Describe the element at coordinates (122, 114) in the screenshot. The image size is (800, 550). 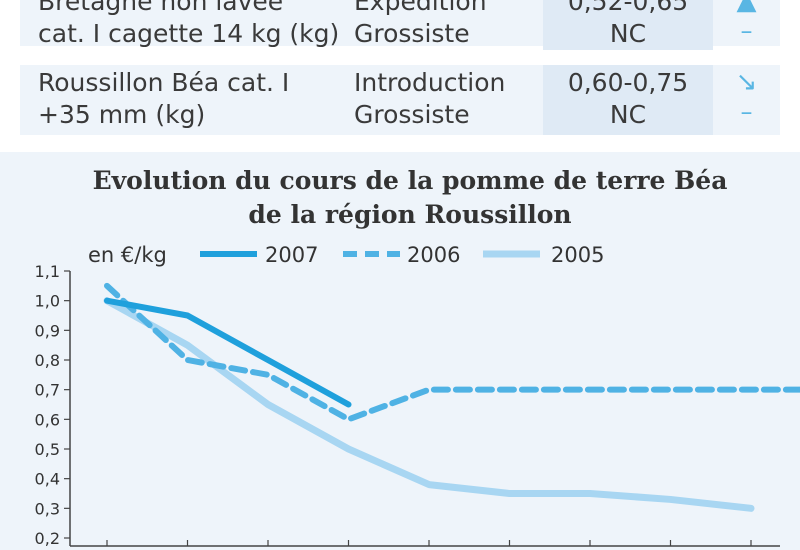
I see `product-line: +35 mm (kg)` at that location.